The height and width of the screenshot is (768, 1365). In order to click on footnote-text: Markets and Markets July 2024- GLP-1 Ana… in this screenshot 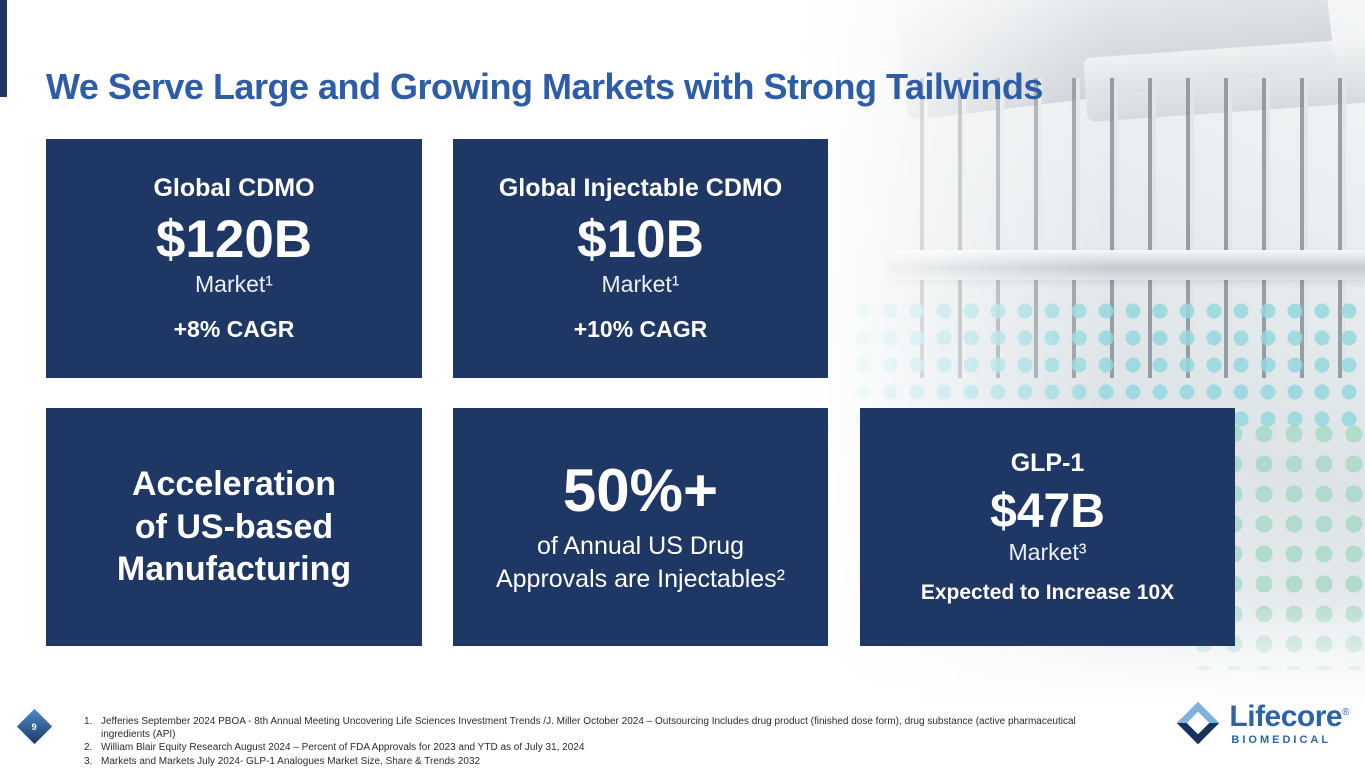, I will do `click(291, 761)`.